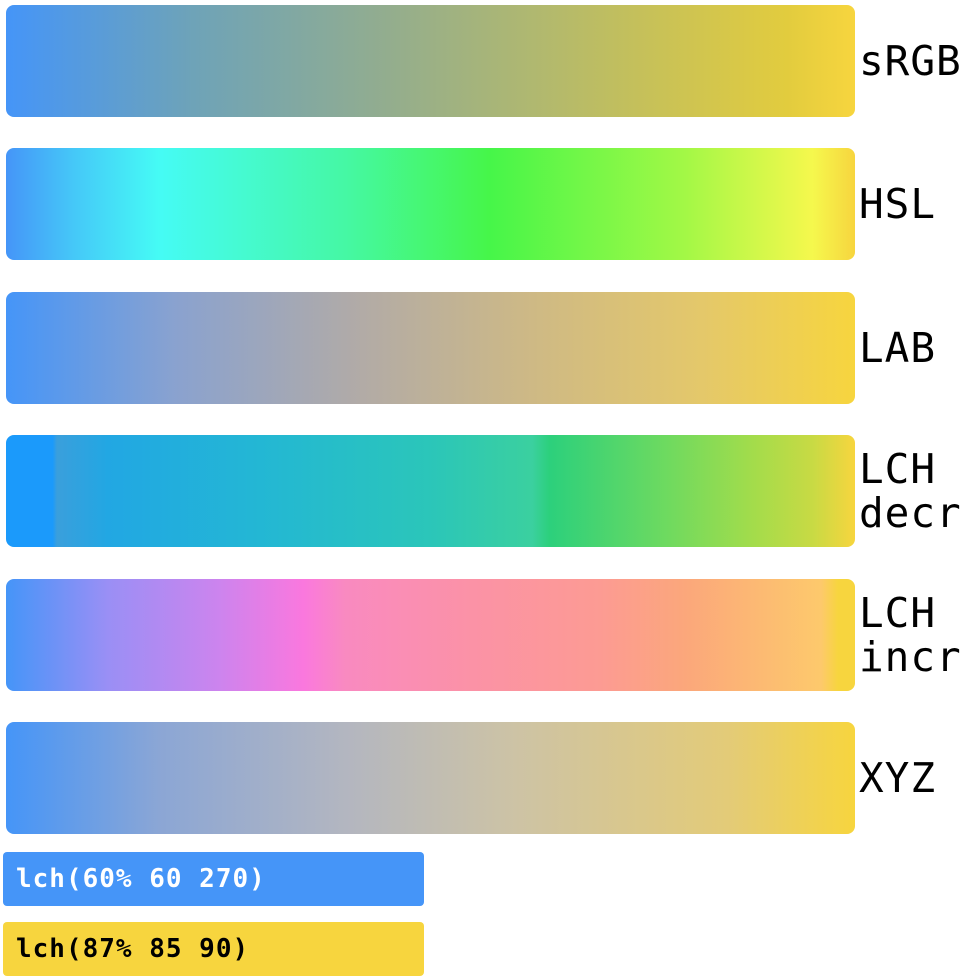 The width and height of the screenshot is (980, 980). I want to click on gradient-swatch-lab, so click(430, 348).